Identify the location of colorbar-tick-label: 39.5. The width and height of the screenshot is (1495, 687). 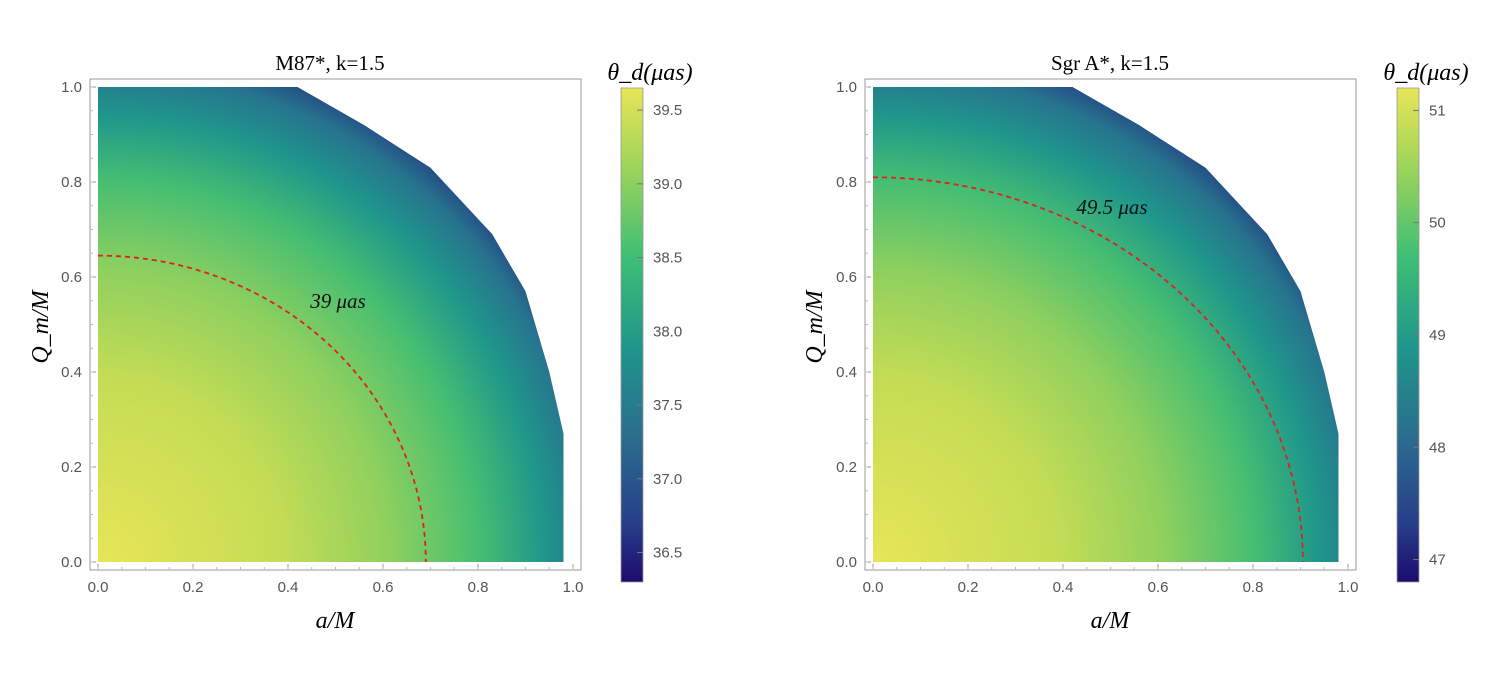
(667, 110).